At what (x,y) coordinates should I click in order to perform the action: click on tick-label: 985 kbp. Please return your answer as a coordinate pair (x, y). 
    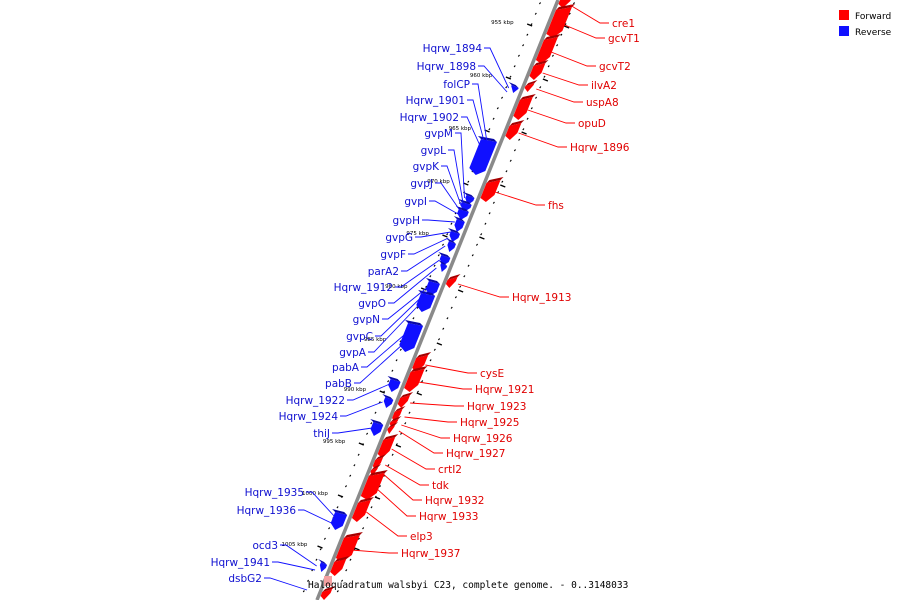
    Looking at the image, I should click on (375, 340).